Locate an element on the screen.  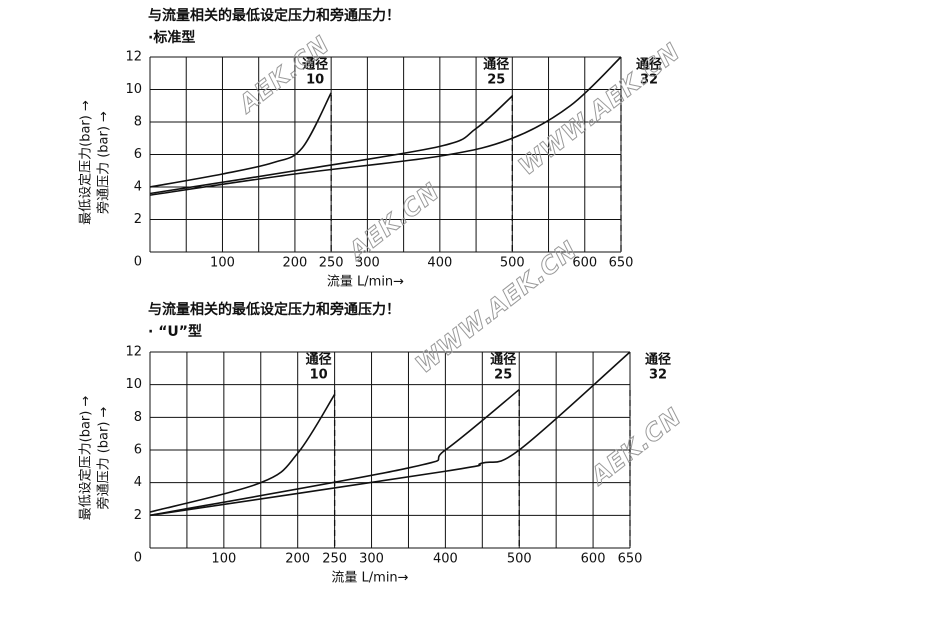
chart-subtitle: ·标准型 is located at coordinates (171, 37).